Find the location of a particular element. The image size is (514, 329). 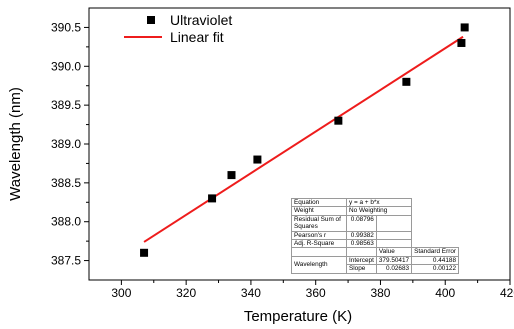

legend-label-ultraviolet: Ultraviolet is located at coordinates (201, 20).